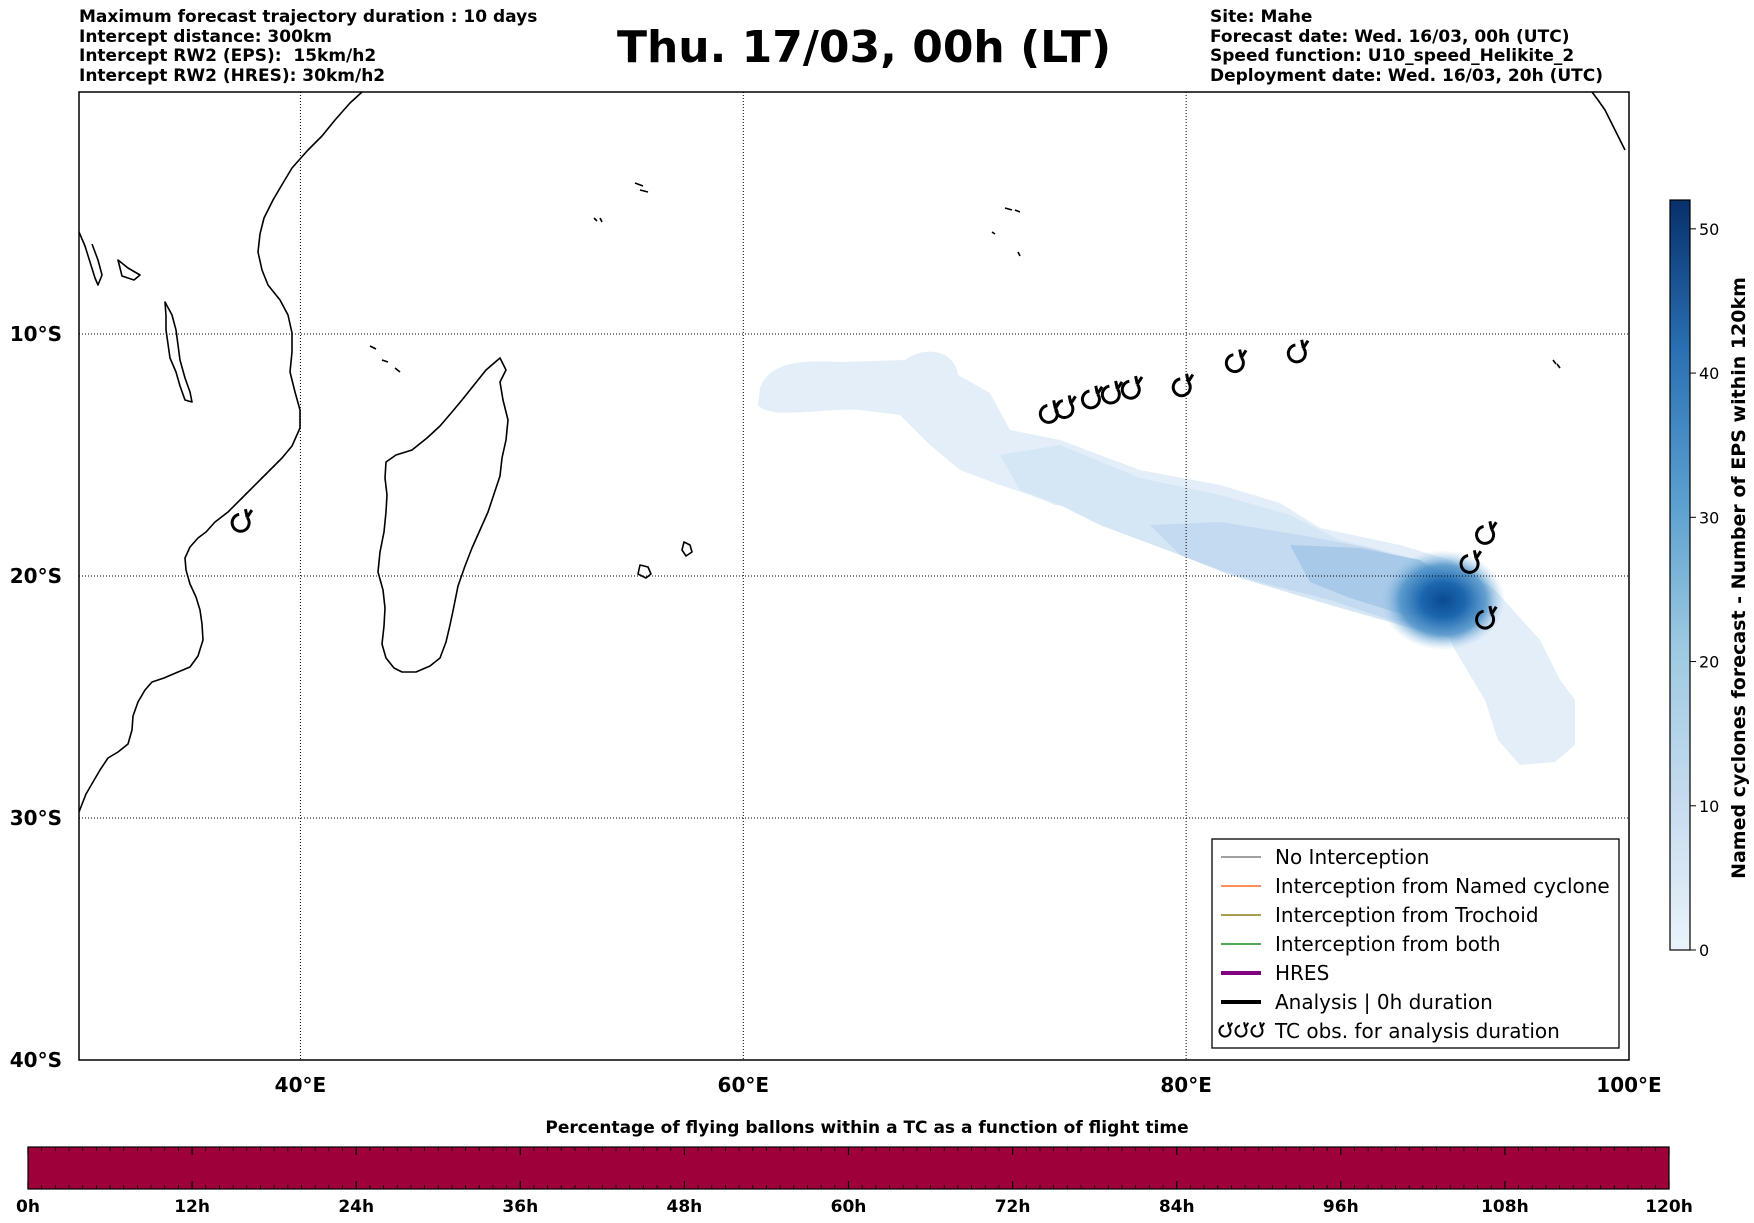 The height and width of the screenshot is (1223, 1754). Describe the element at coordinates (864, 47) in the screenshot. I see `page-title: Thu. 17/03, 00h (LT)` at that location.